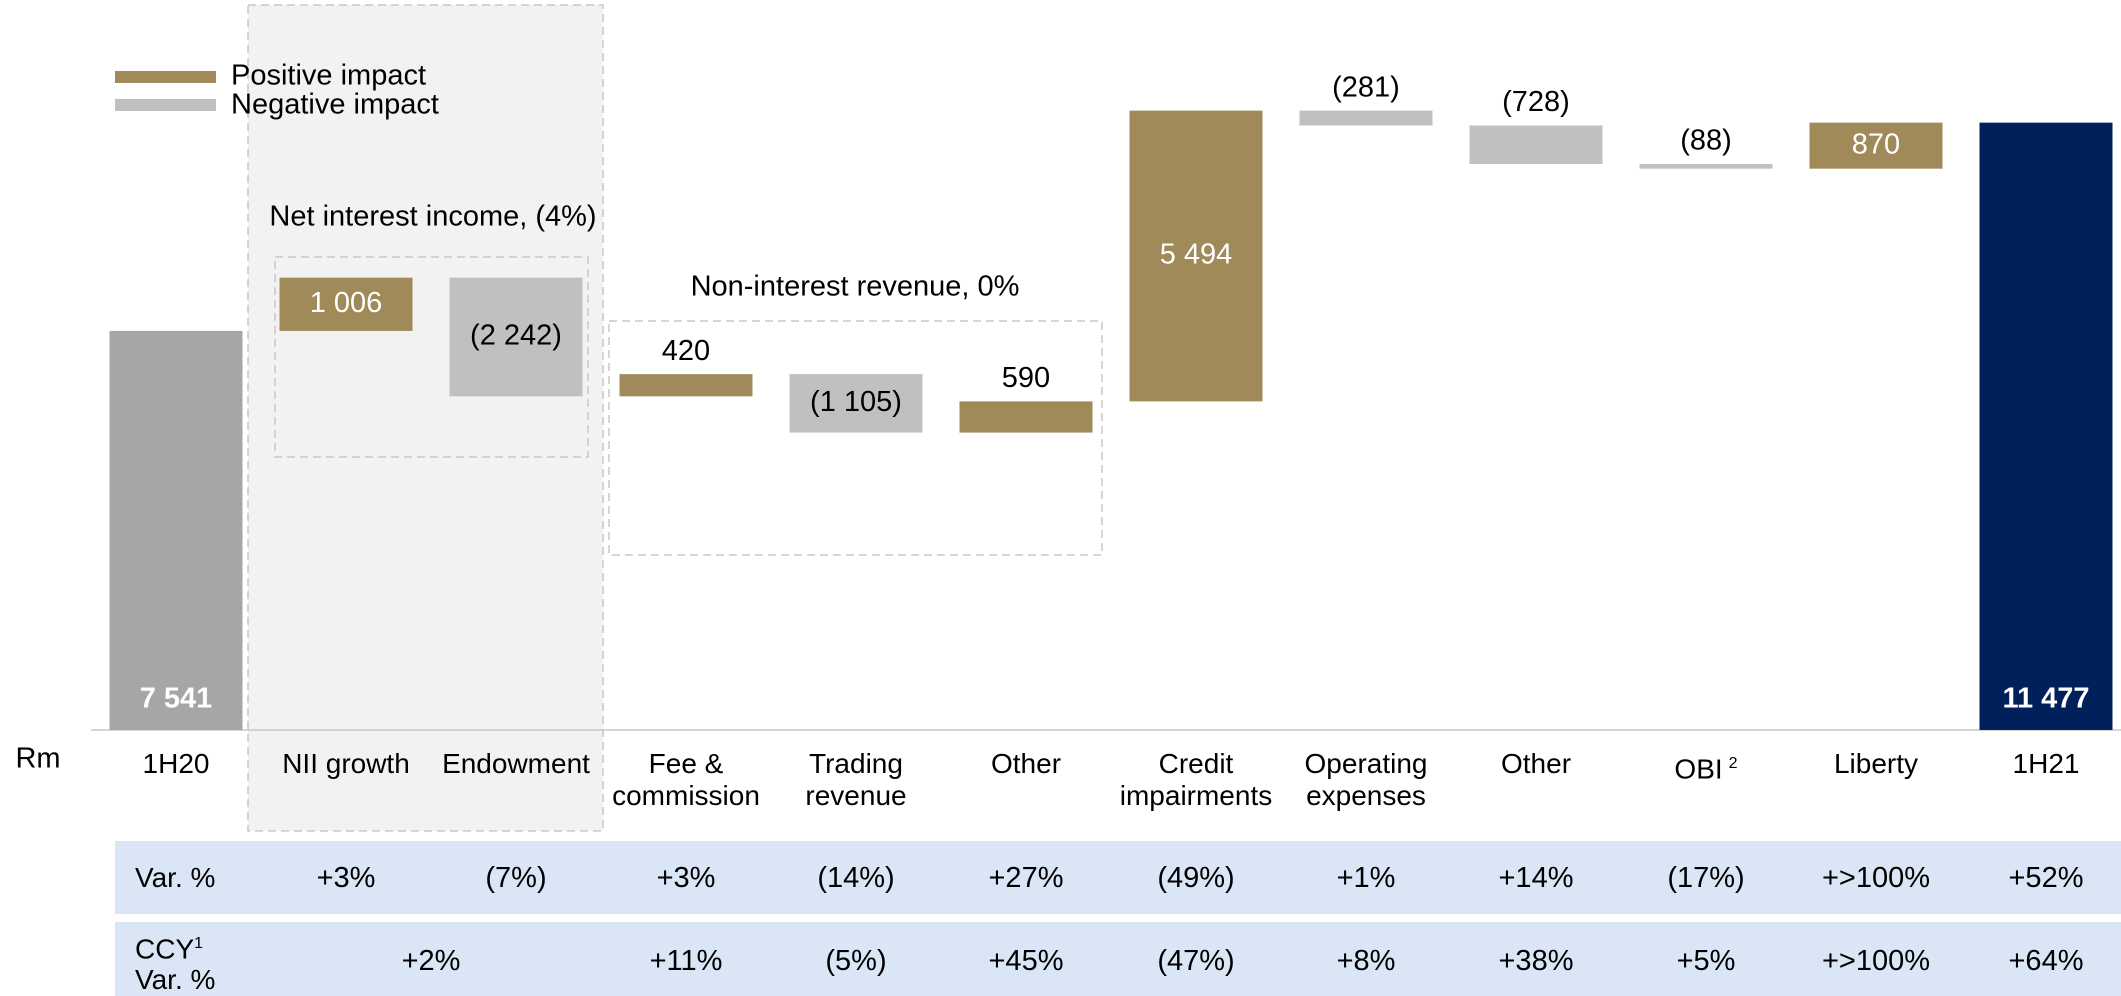  Describe the element at coordinates (856, 878) in the screenshot. I see `table-cell: (14%)` at that location.